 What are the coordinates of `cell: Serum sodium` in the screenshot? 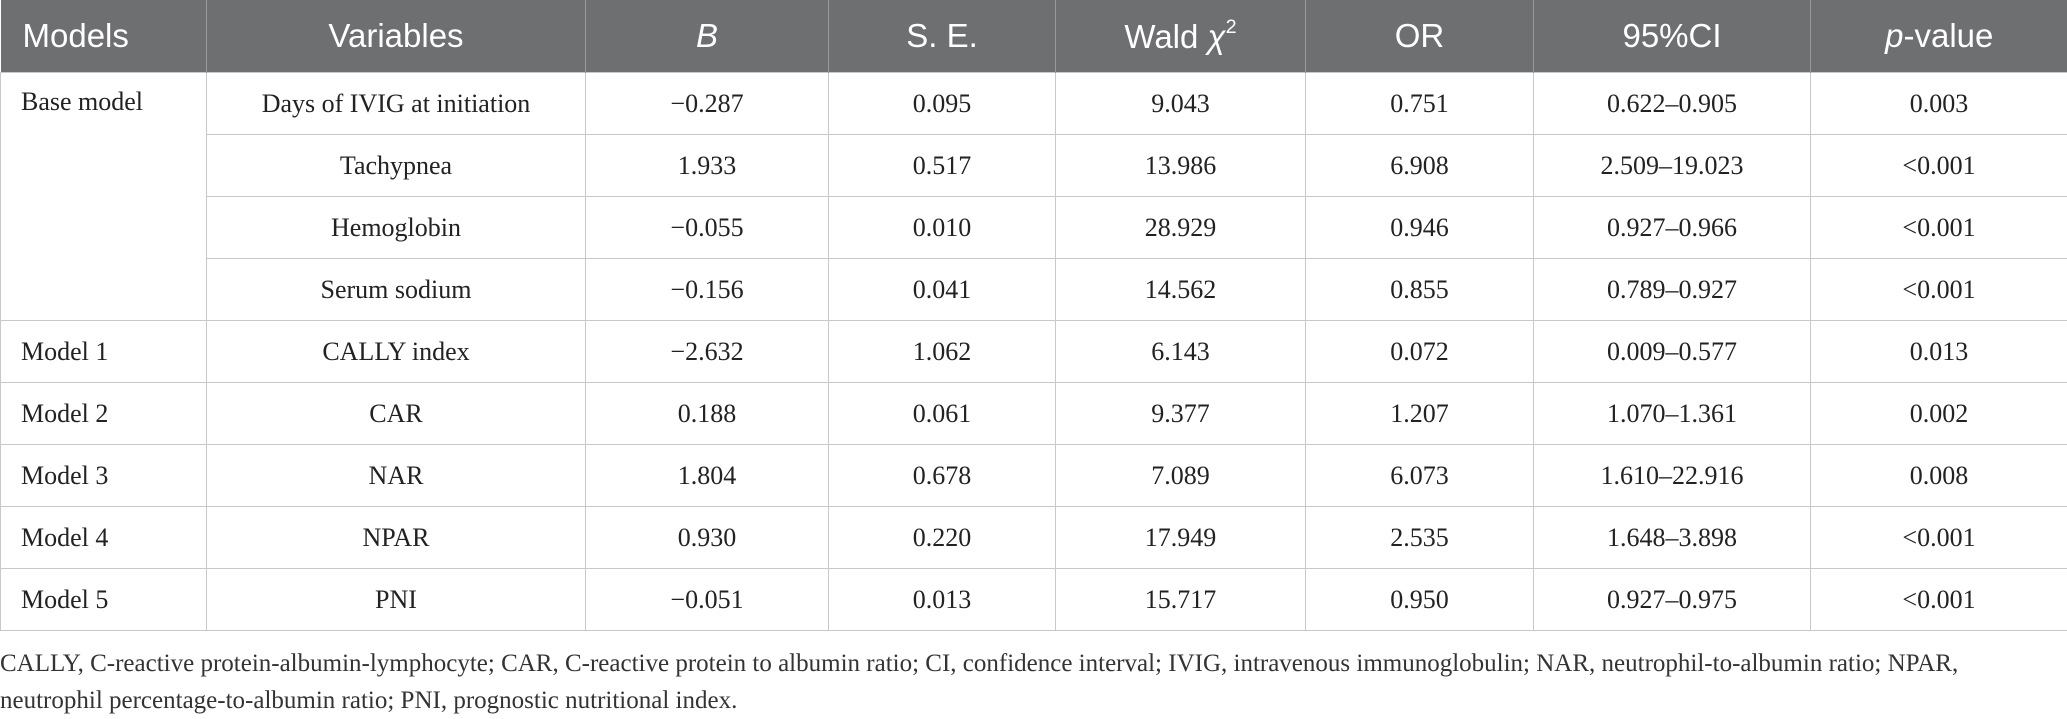 It's located at (396, 290).